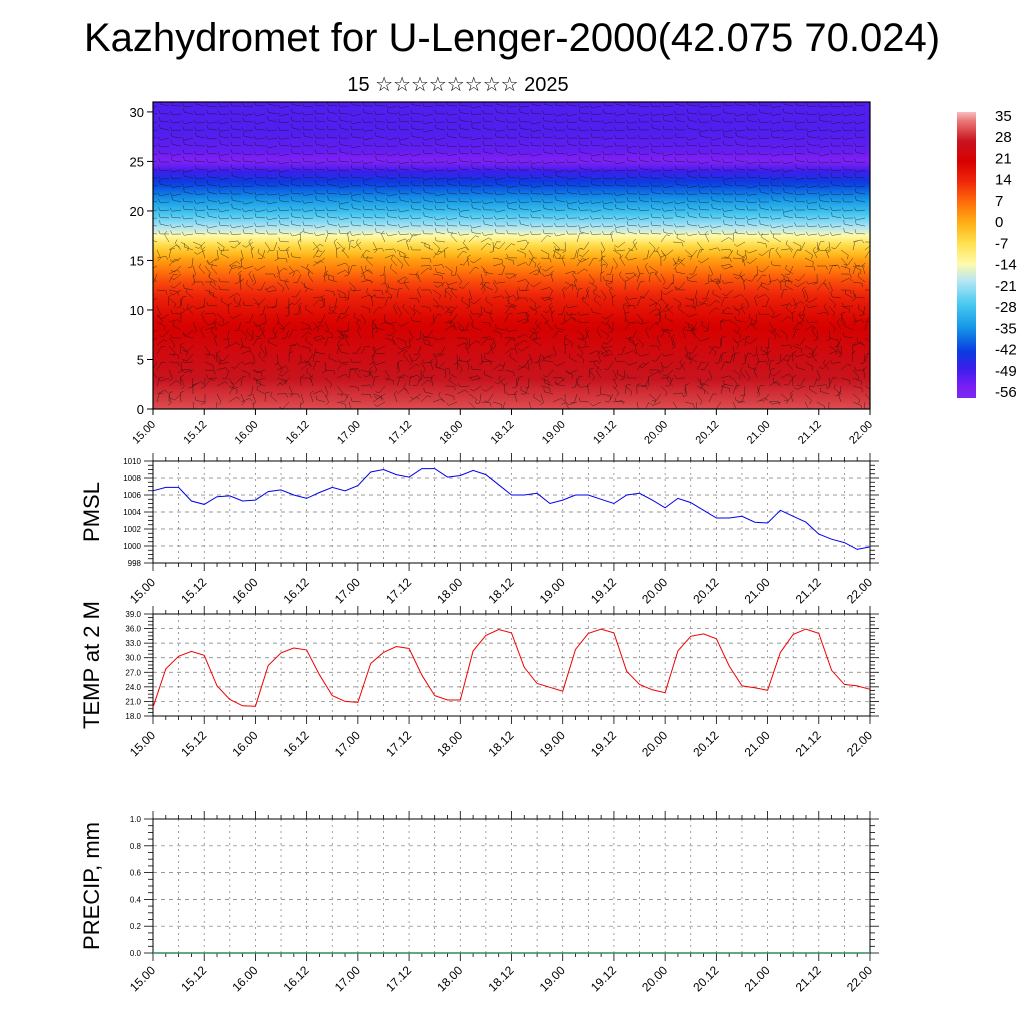  I want to click on y-tick-label: 0.0, so click(136, 953).